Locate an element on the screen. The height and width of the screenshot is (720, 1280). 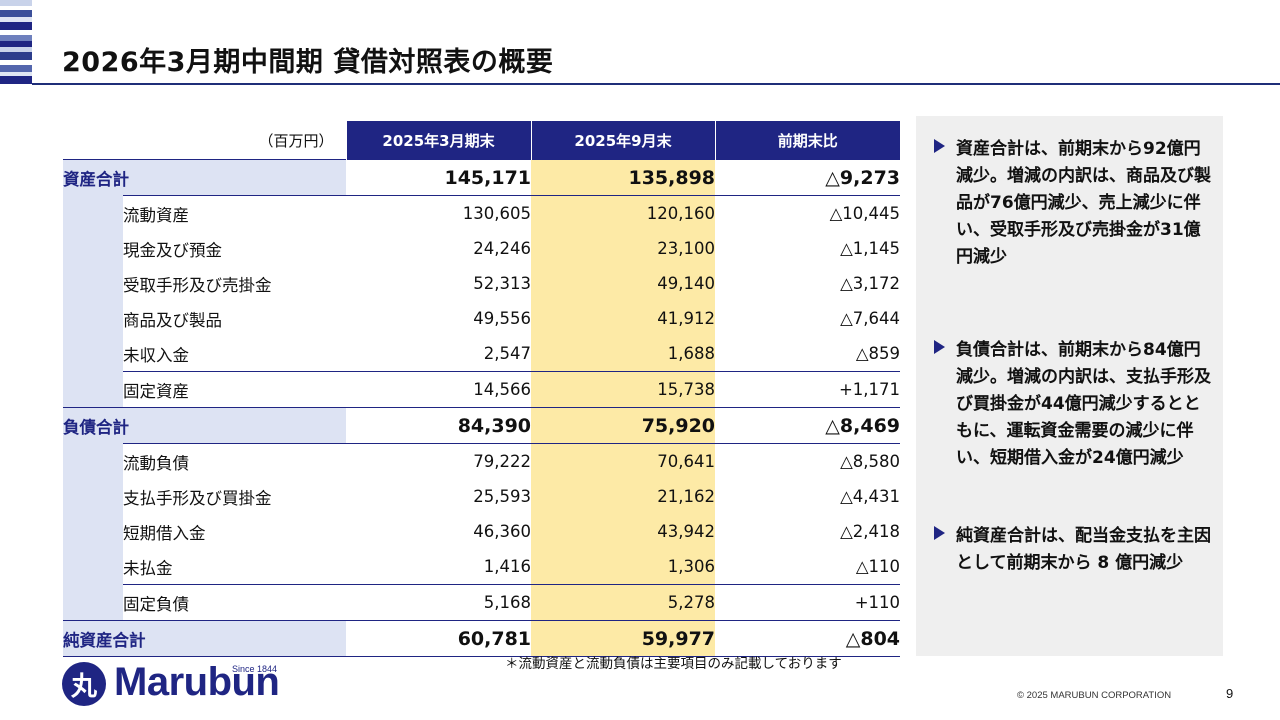
value-current: 70,641 is located at coordinates (623, 461).